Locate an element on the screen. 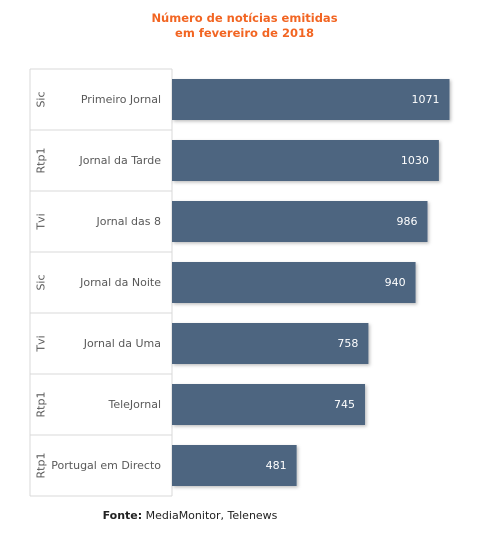 The width and height of the screenshot is (489, 538). bar-value-label: 758 is located at coordinates (347, 343).